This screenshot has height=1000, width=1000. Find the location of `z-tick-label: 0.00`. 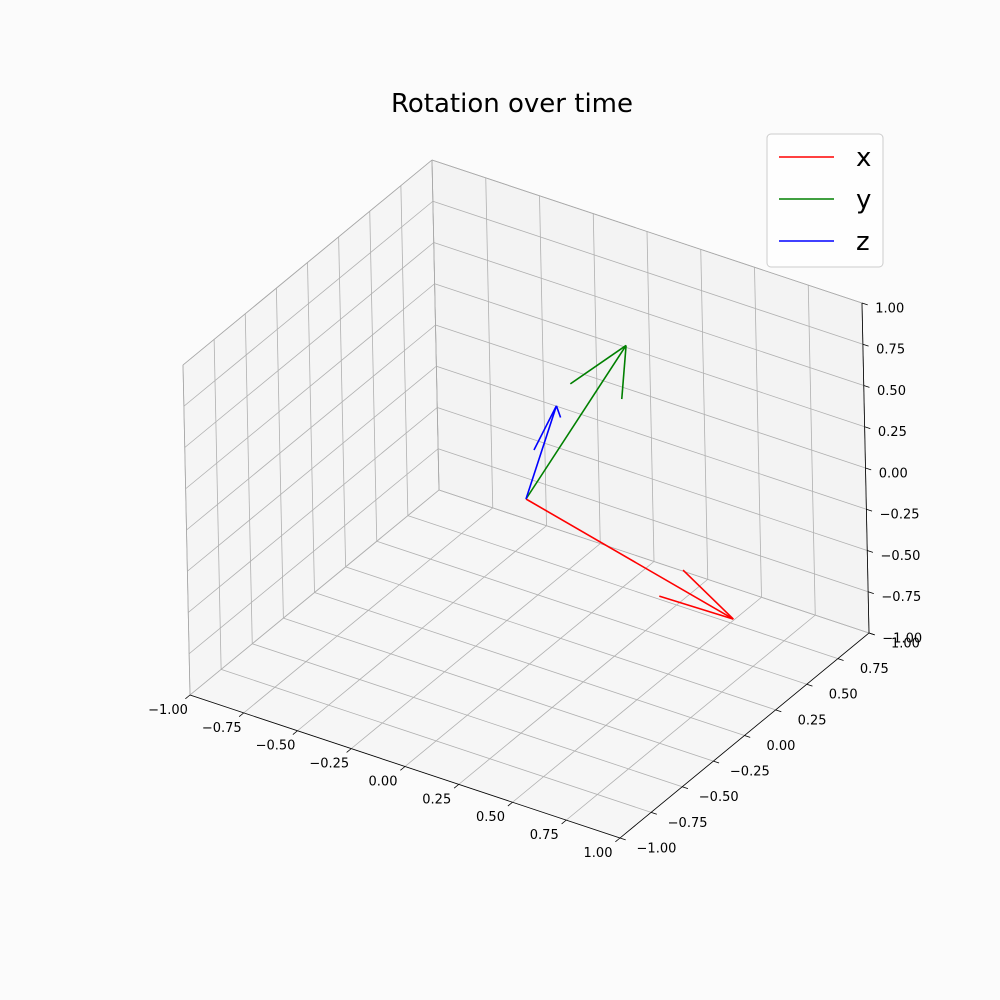

z-tick-label: 0.00 is located at coordinates (893, 473).